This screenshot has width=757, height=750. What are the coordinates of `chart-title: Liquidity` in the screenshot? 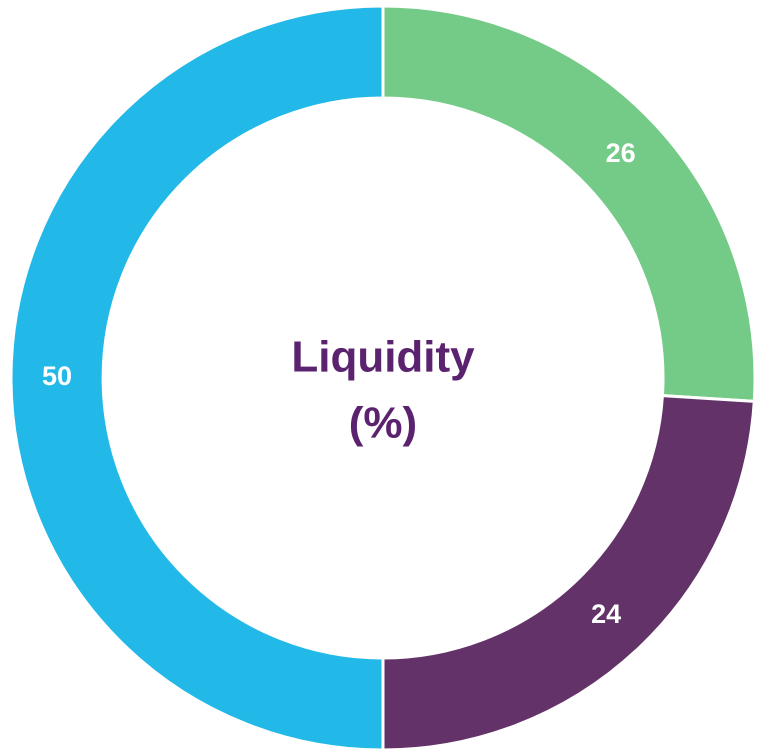 It's located at (383, 357).